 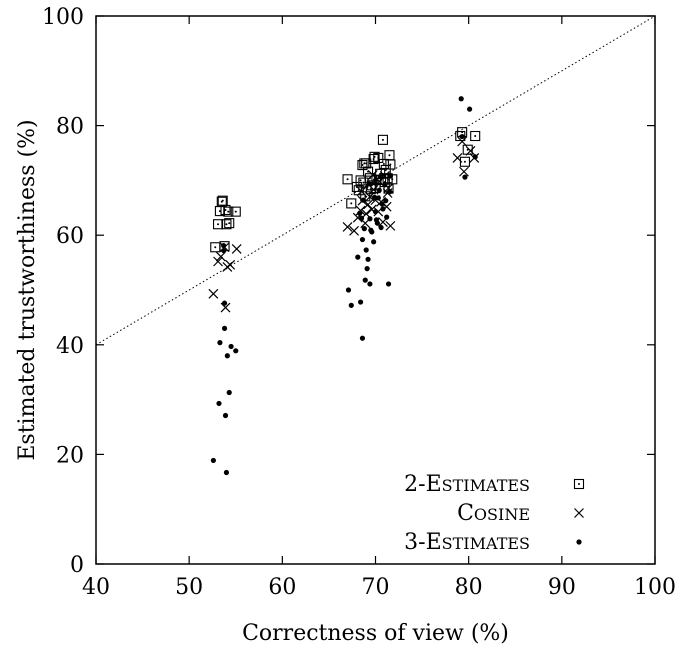 I want to click on x-tick-label: 40, so click(x=96, y=587).